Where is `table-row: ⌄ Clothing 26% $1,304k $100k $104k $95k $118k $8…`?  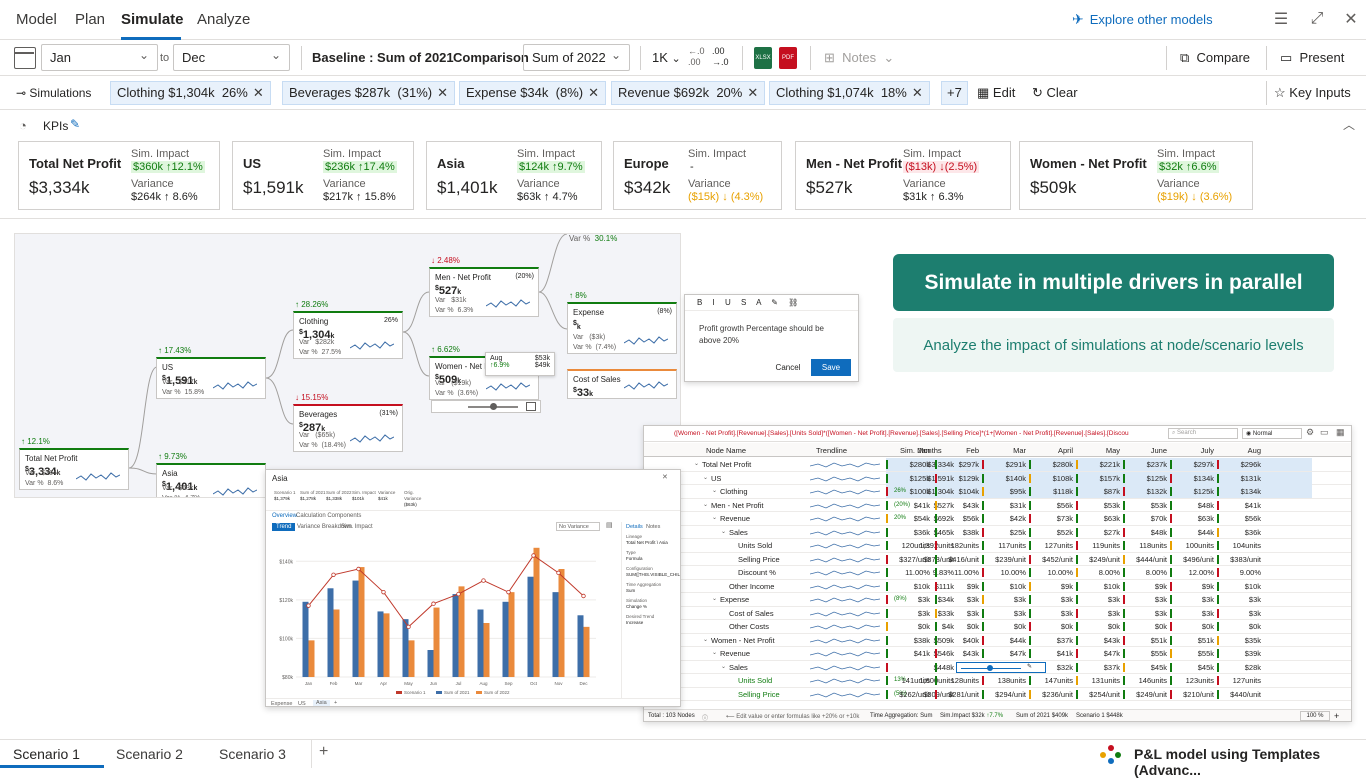
table-row: ⌄ Clothing 26% $1,304k $100k $104k $95k $118k $8… is located at coordinates (997, 492).